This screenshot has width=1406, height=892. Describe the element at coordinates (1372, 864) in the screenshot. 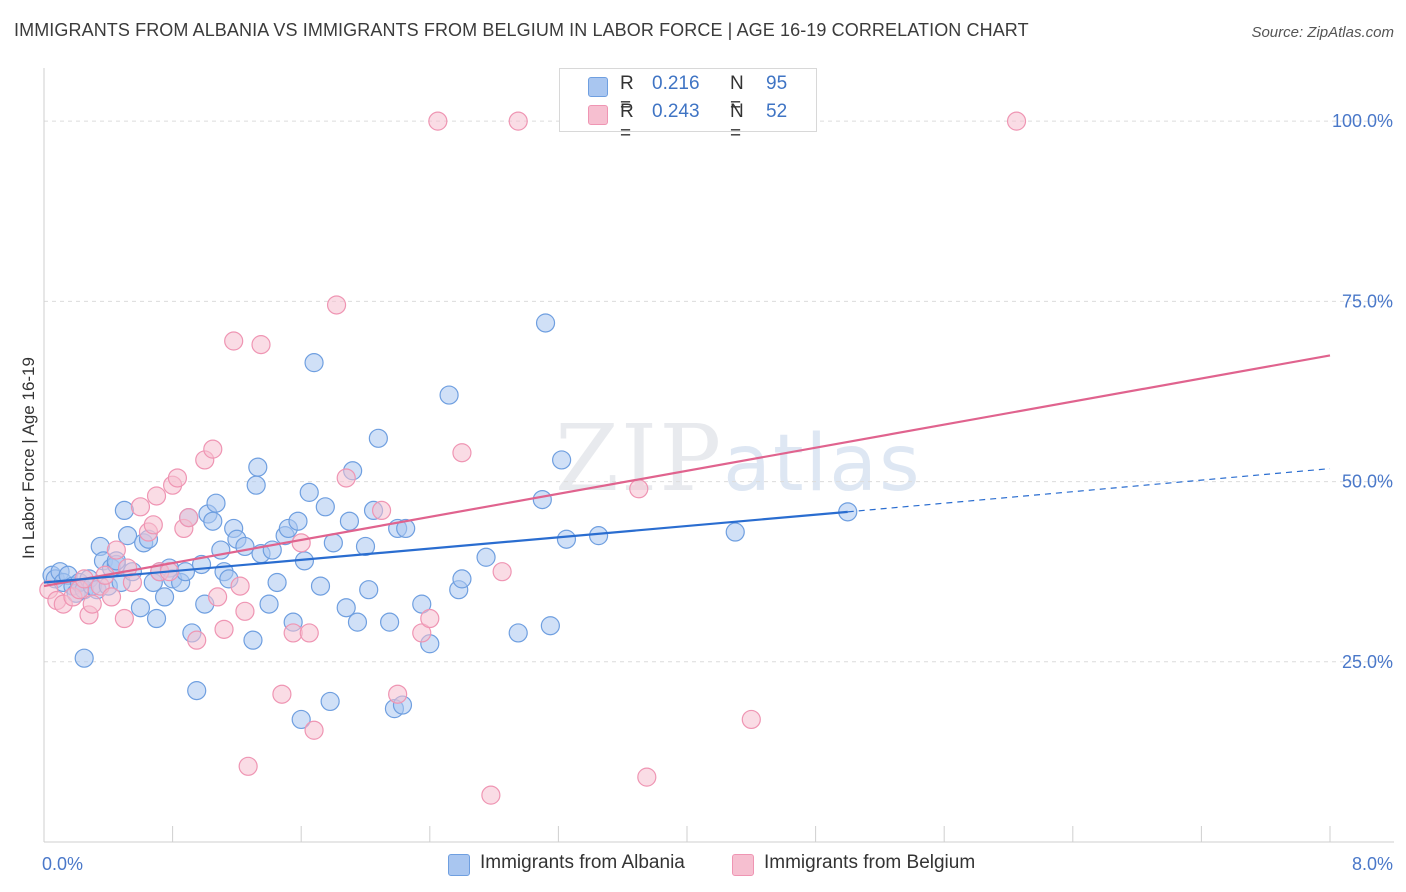

I see `x-tick-label: 8.0%` at that location.